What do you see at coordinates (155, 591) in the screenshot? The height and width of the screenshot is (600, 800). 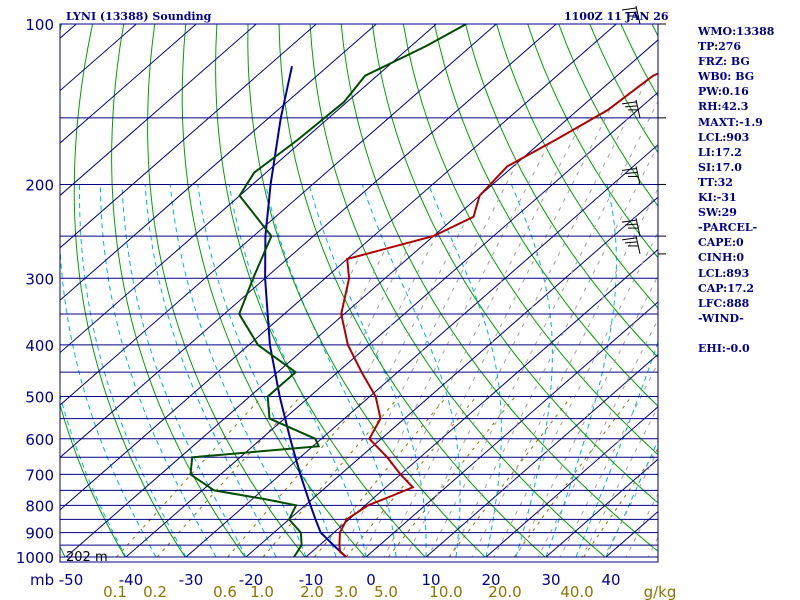 I see `mixing-ratio-label: 0.2` at bounding box center [155, 591].